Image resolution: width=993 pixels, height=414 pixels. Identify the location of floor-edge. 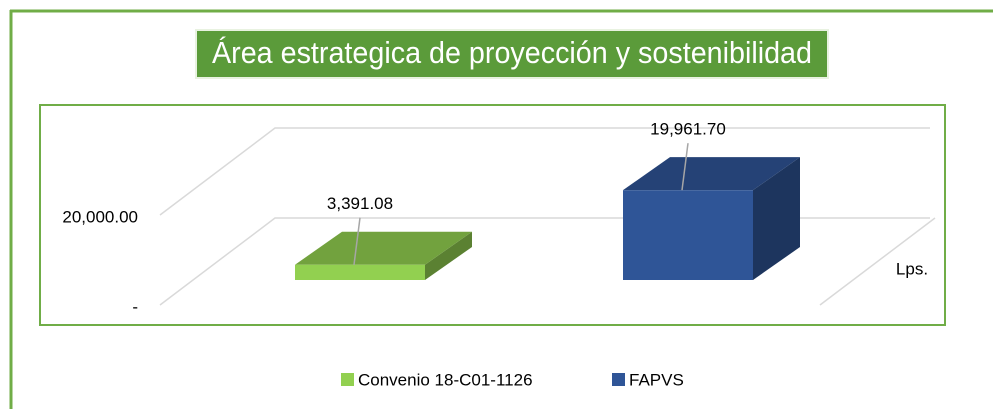
(877, 261).